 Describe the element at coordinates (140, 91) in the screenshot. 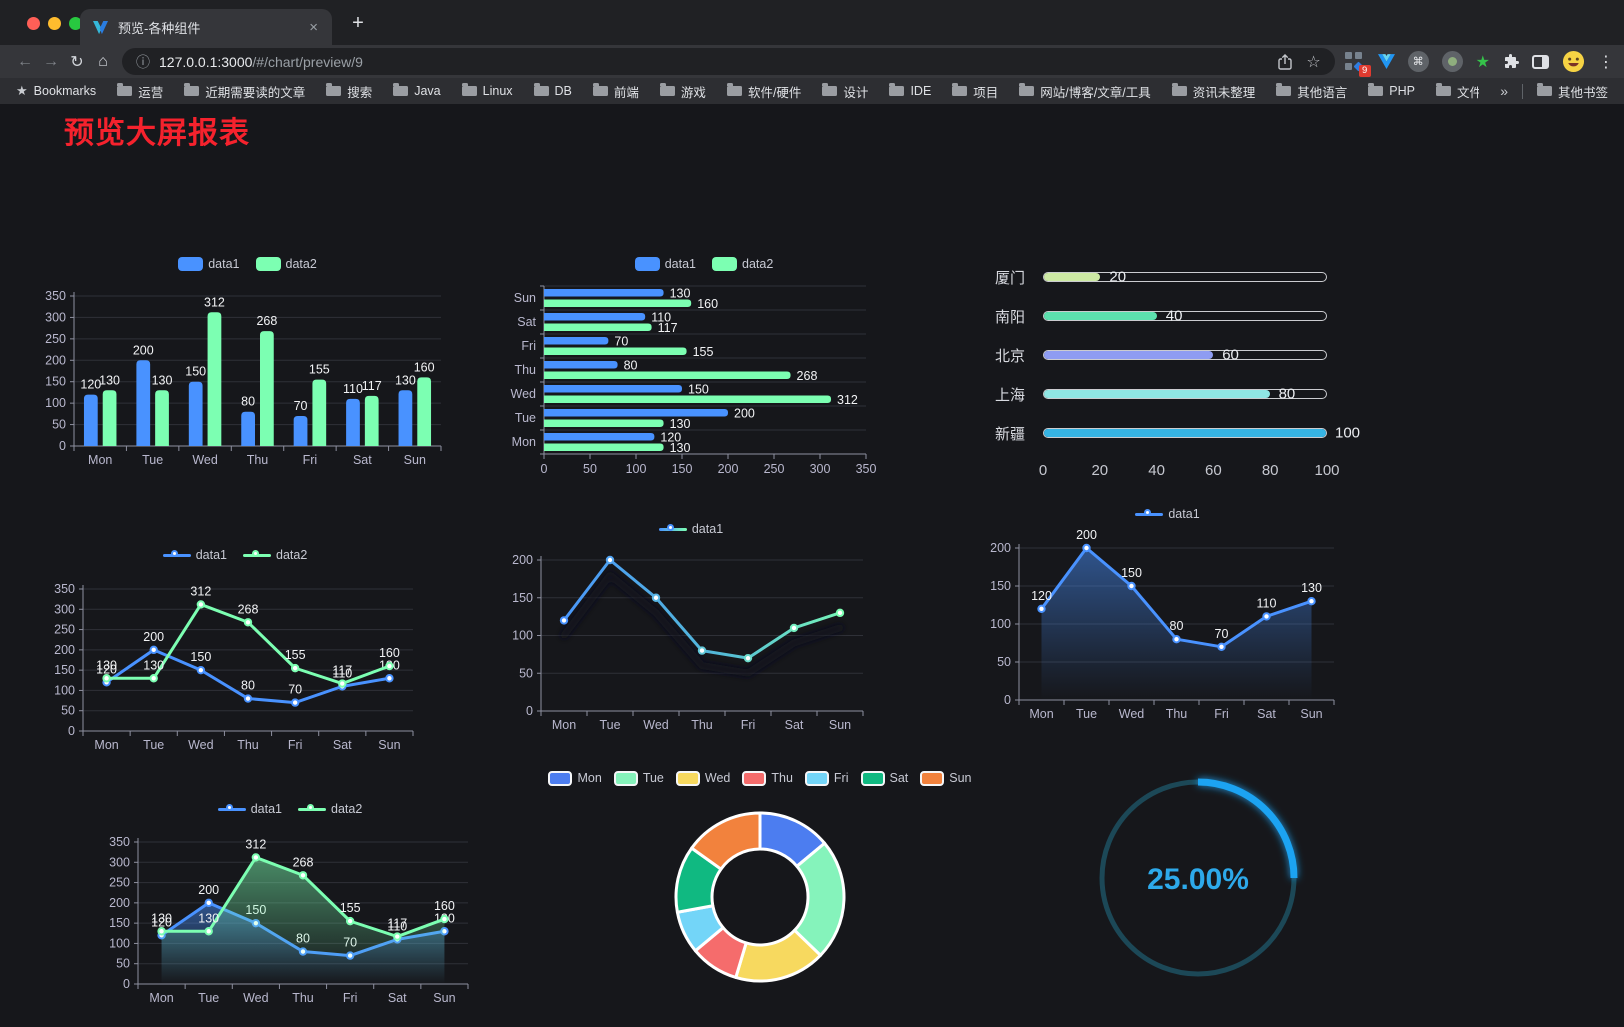

I see `bookmark-folder: 运营` at that location.